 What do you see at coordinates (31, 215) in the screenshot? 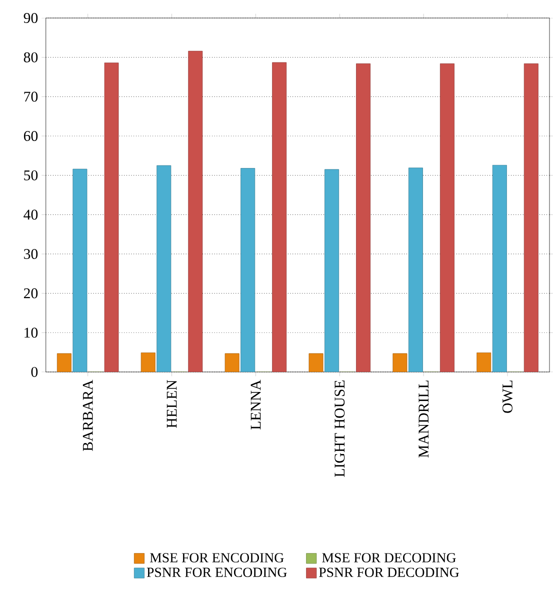
I see `y-tick-label: 40` at bounding box center [31, 215].